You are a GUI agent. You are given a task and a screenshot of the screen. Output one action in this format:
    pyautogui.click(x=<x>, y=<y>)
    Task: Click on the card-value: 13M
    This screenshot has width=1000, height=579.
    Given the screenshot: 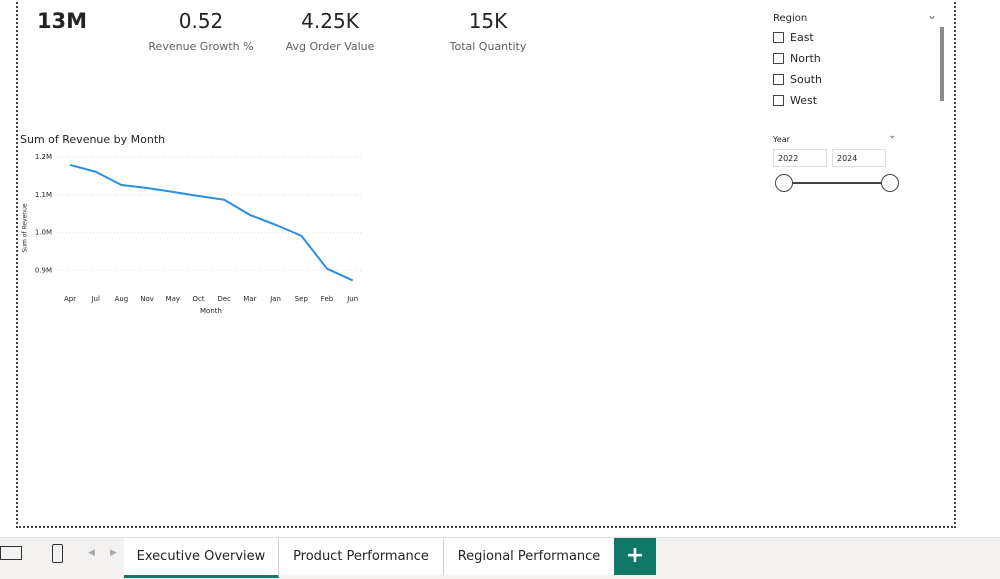 What is the action you would take?
    pyautogui.click(x=62, y=21)
    